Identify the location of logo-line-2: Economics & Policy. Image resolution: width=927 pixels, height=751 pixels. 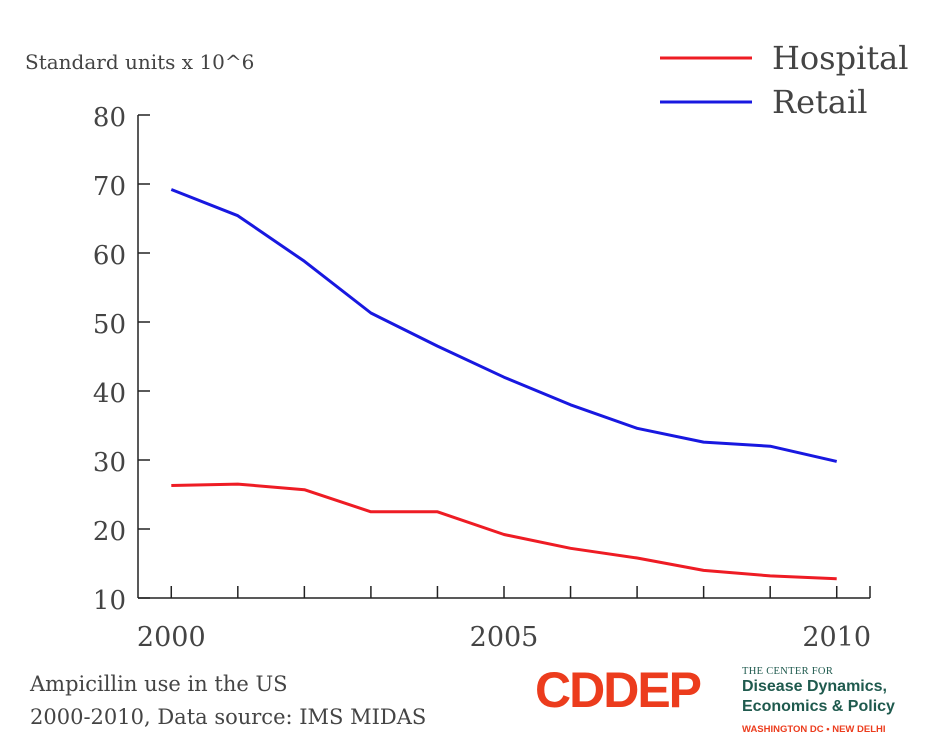
(818, 706).